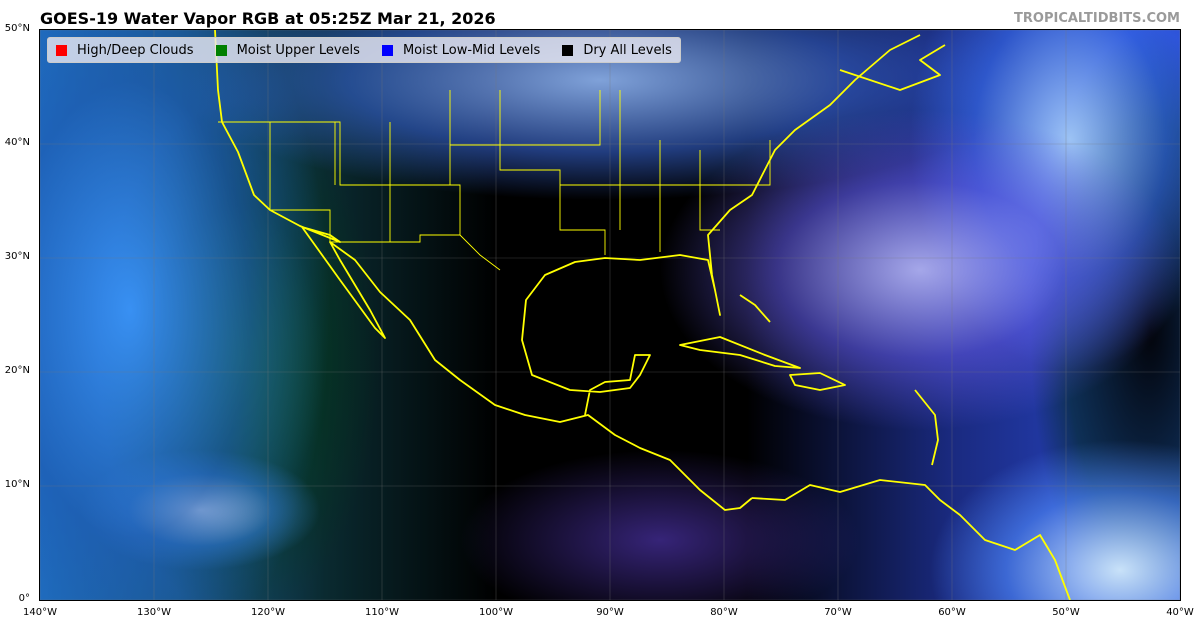  What do you see at coordinates (817, 381) in the screenshot?
I see `island-hispaniola` at bounding box center [817, 381].